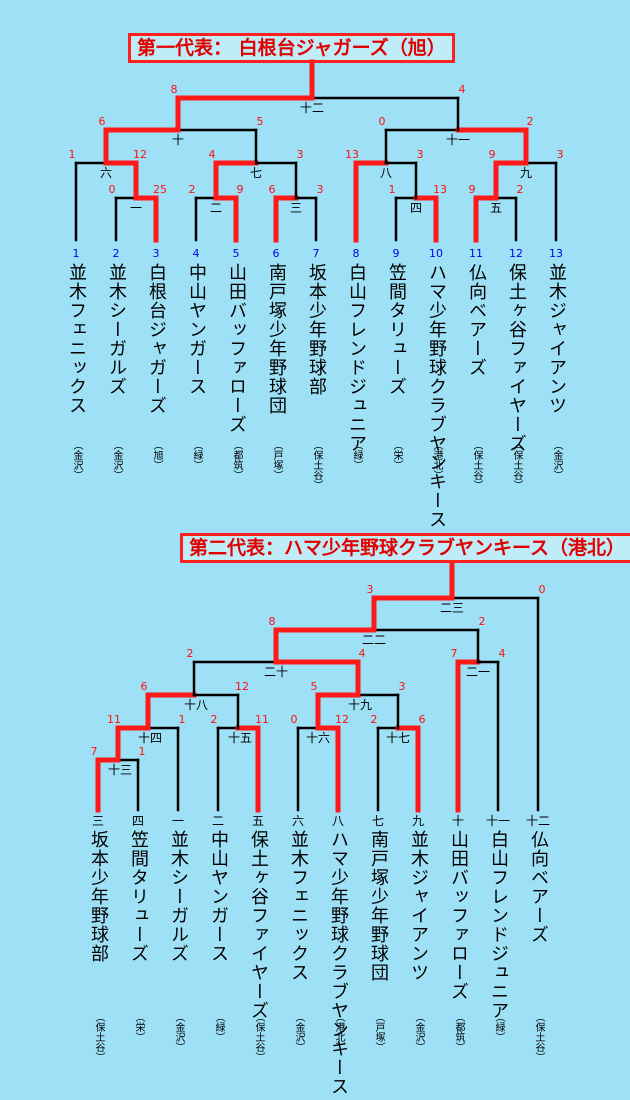  What do you see at coordinates (177, 821) in the screenshot?
I see `team-seed-label: 一` at bounding box center [177, 821].